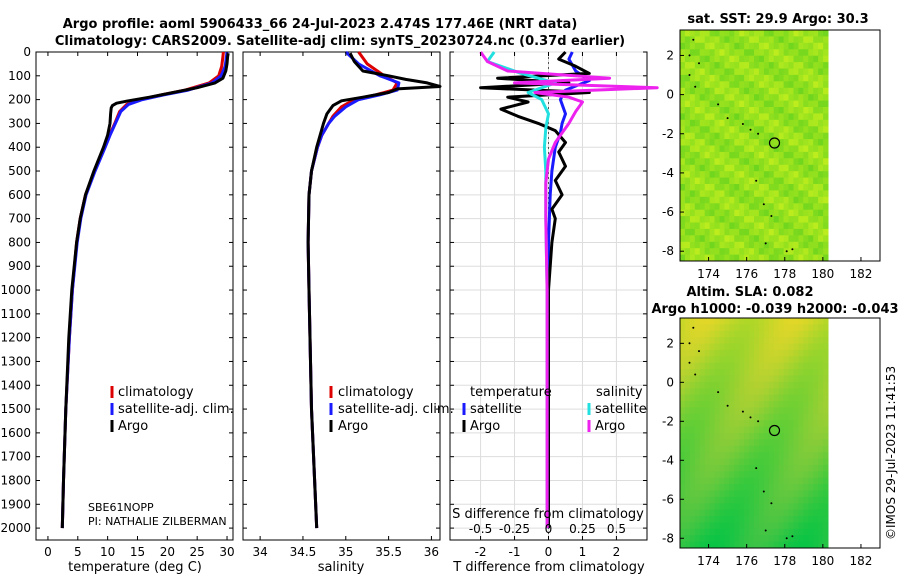 Image resolution: width=900 pixels, height=580 pixels. What do you see at coordinates (668, 499) in the screenshot?
I see `lat-tick-label: -6` at bounding box center [668, 499].